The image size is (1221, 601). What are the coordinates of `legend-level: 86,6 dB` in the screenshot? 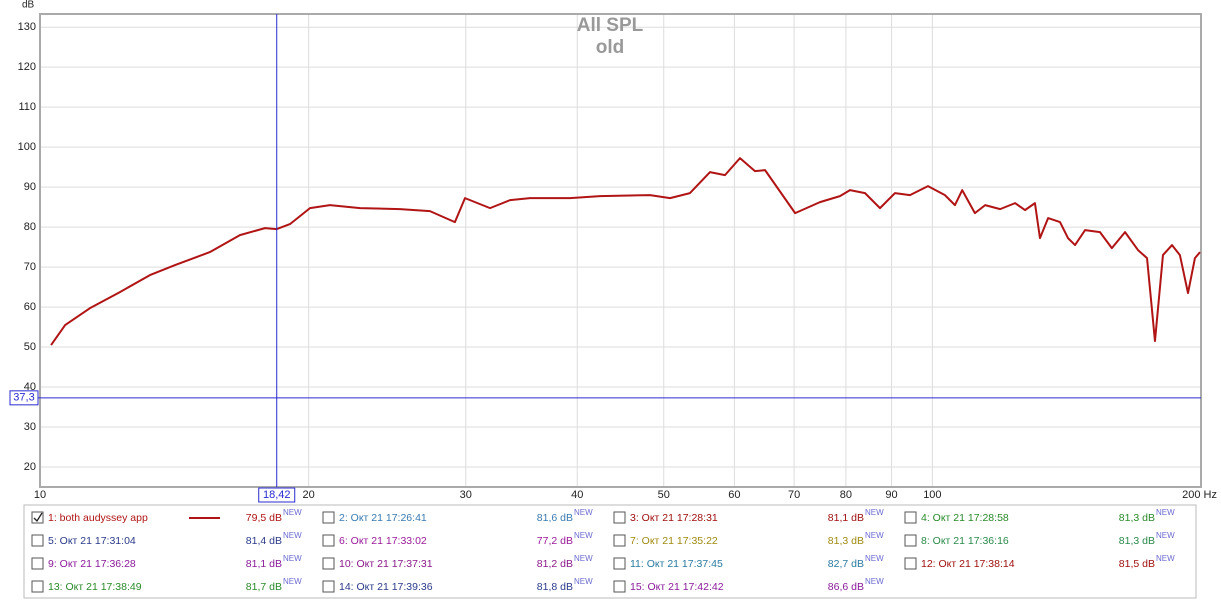 It's located at (846, 587).